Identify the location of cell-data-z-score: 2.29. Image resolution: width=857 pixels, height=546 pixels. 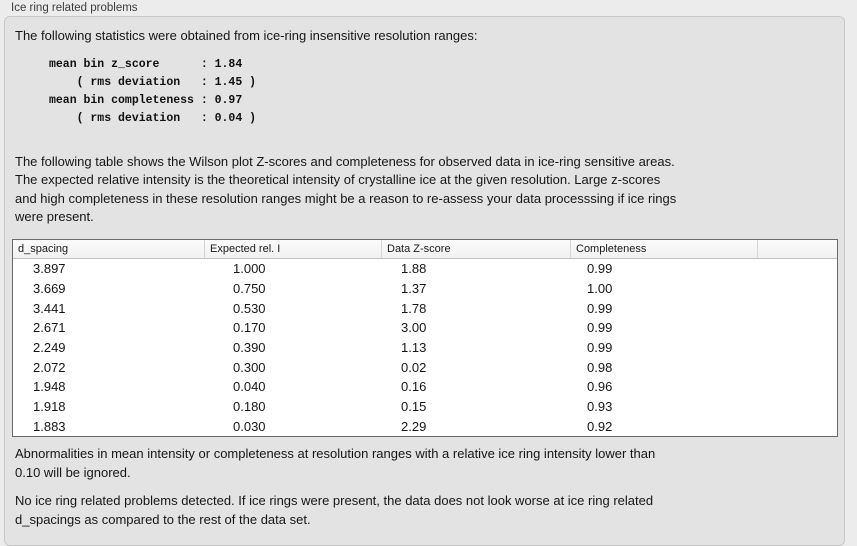
(414, 426).